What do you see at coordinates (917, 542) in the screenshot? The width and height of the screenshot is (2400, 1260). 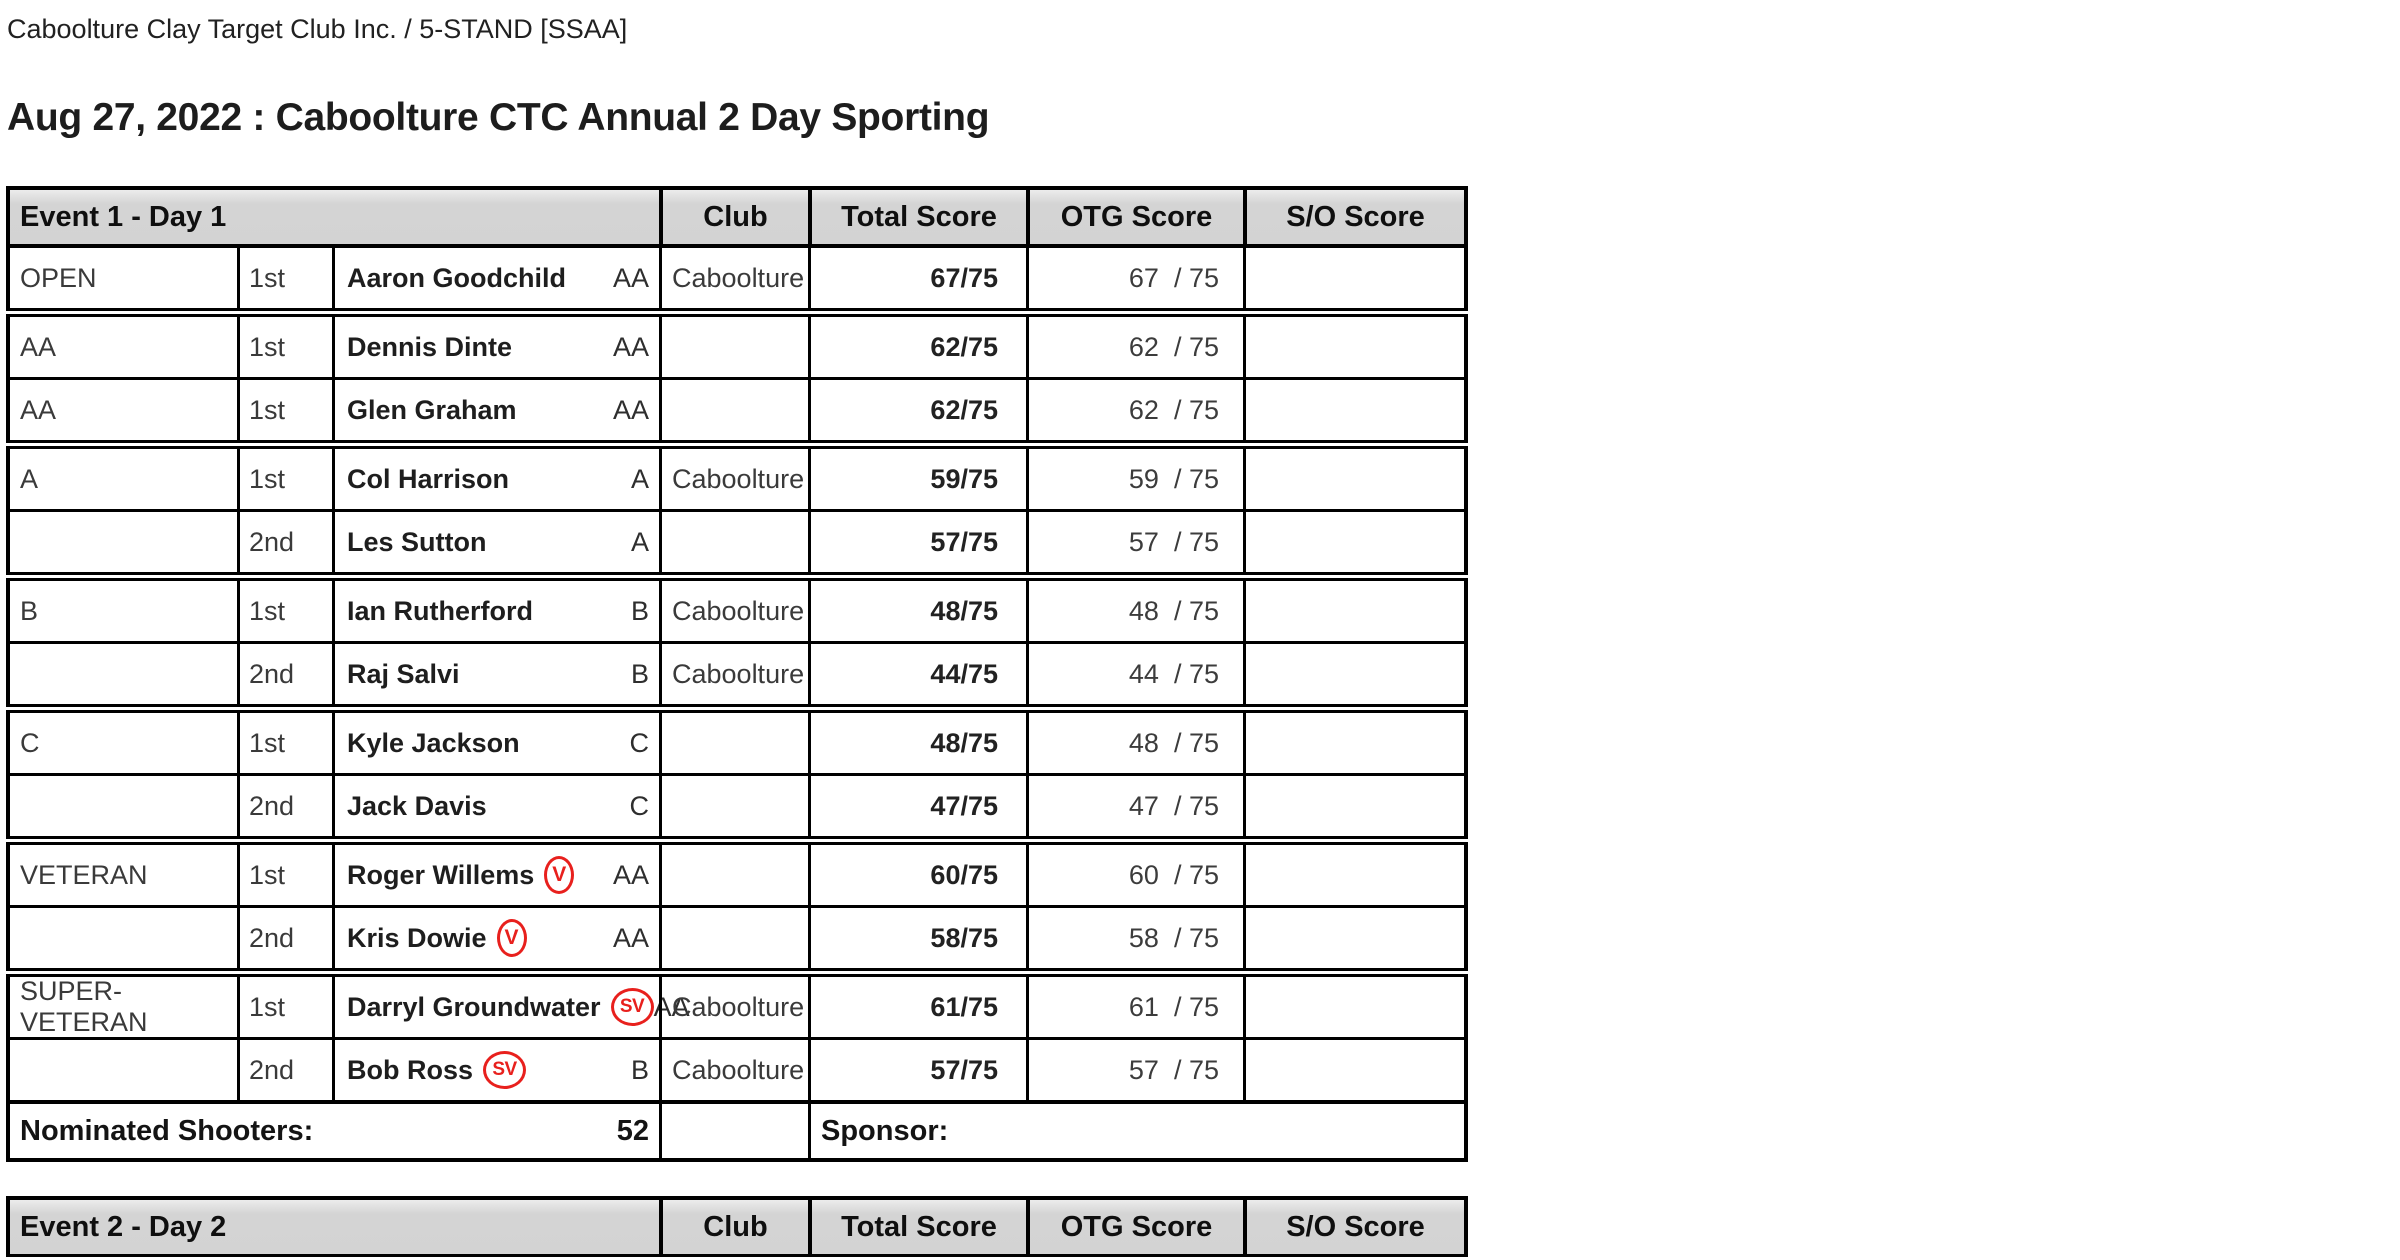 I see `total-score-cell: 57/75` at bounding box center [917, 542].